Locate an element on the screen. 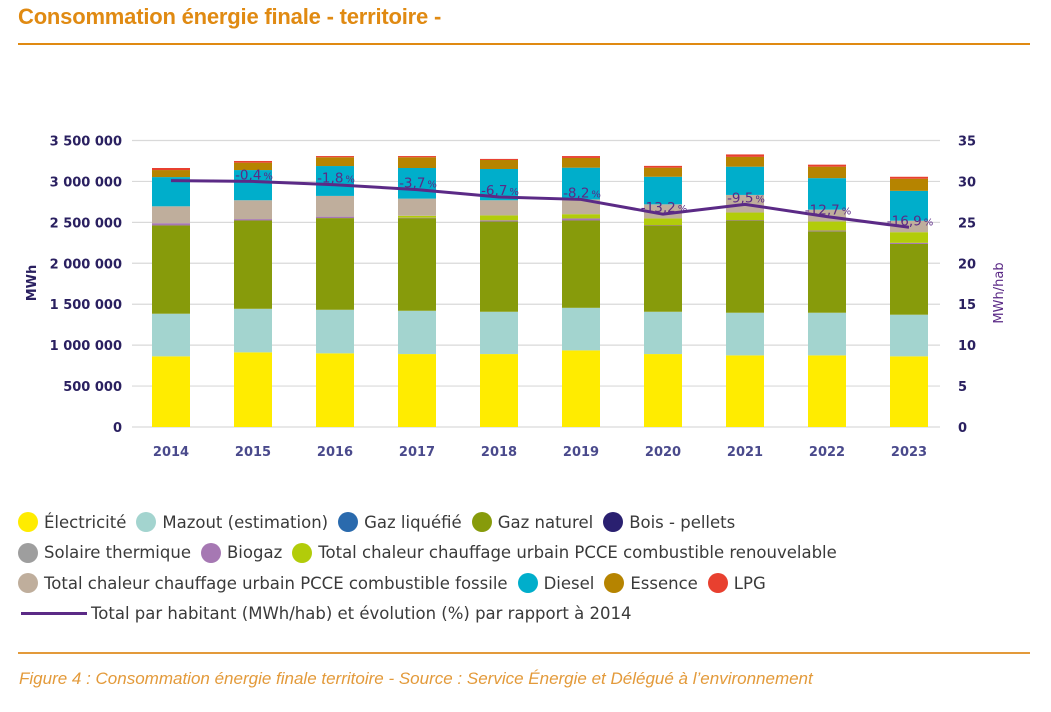 The image size is (1051, 712). line-data-label: -6,7% is located at coordinates (500, 191).